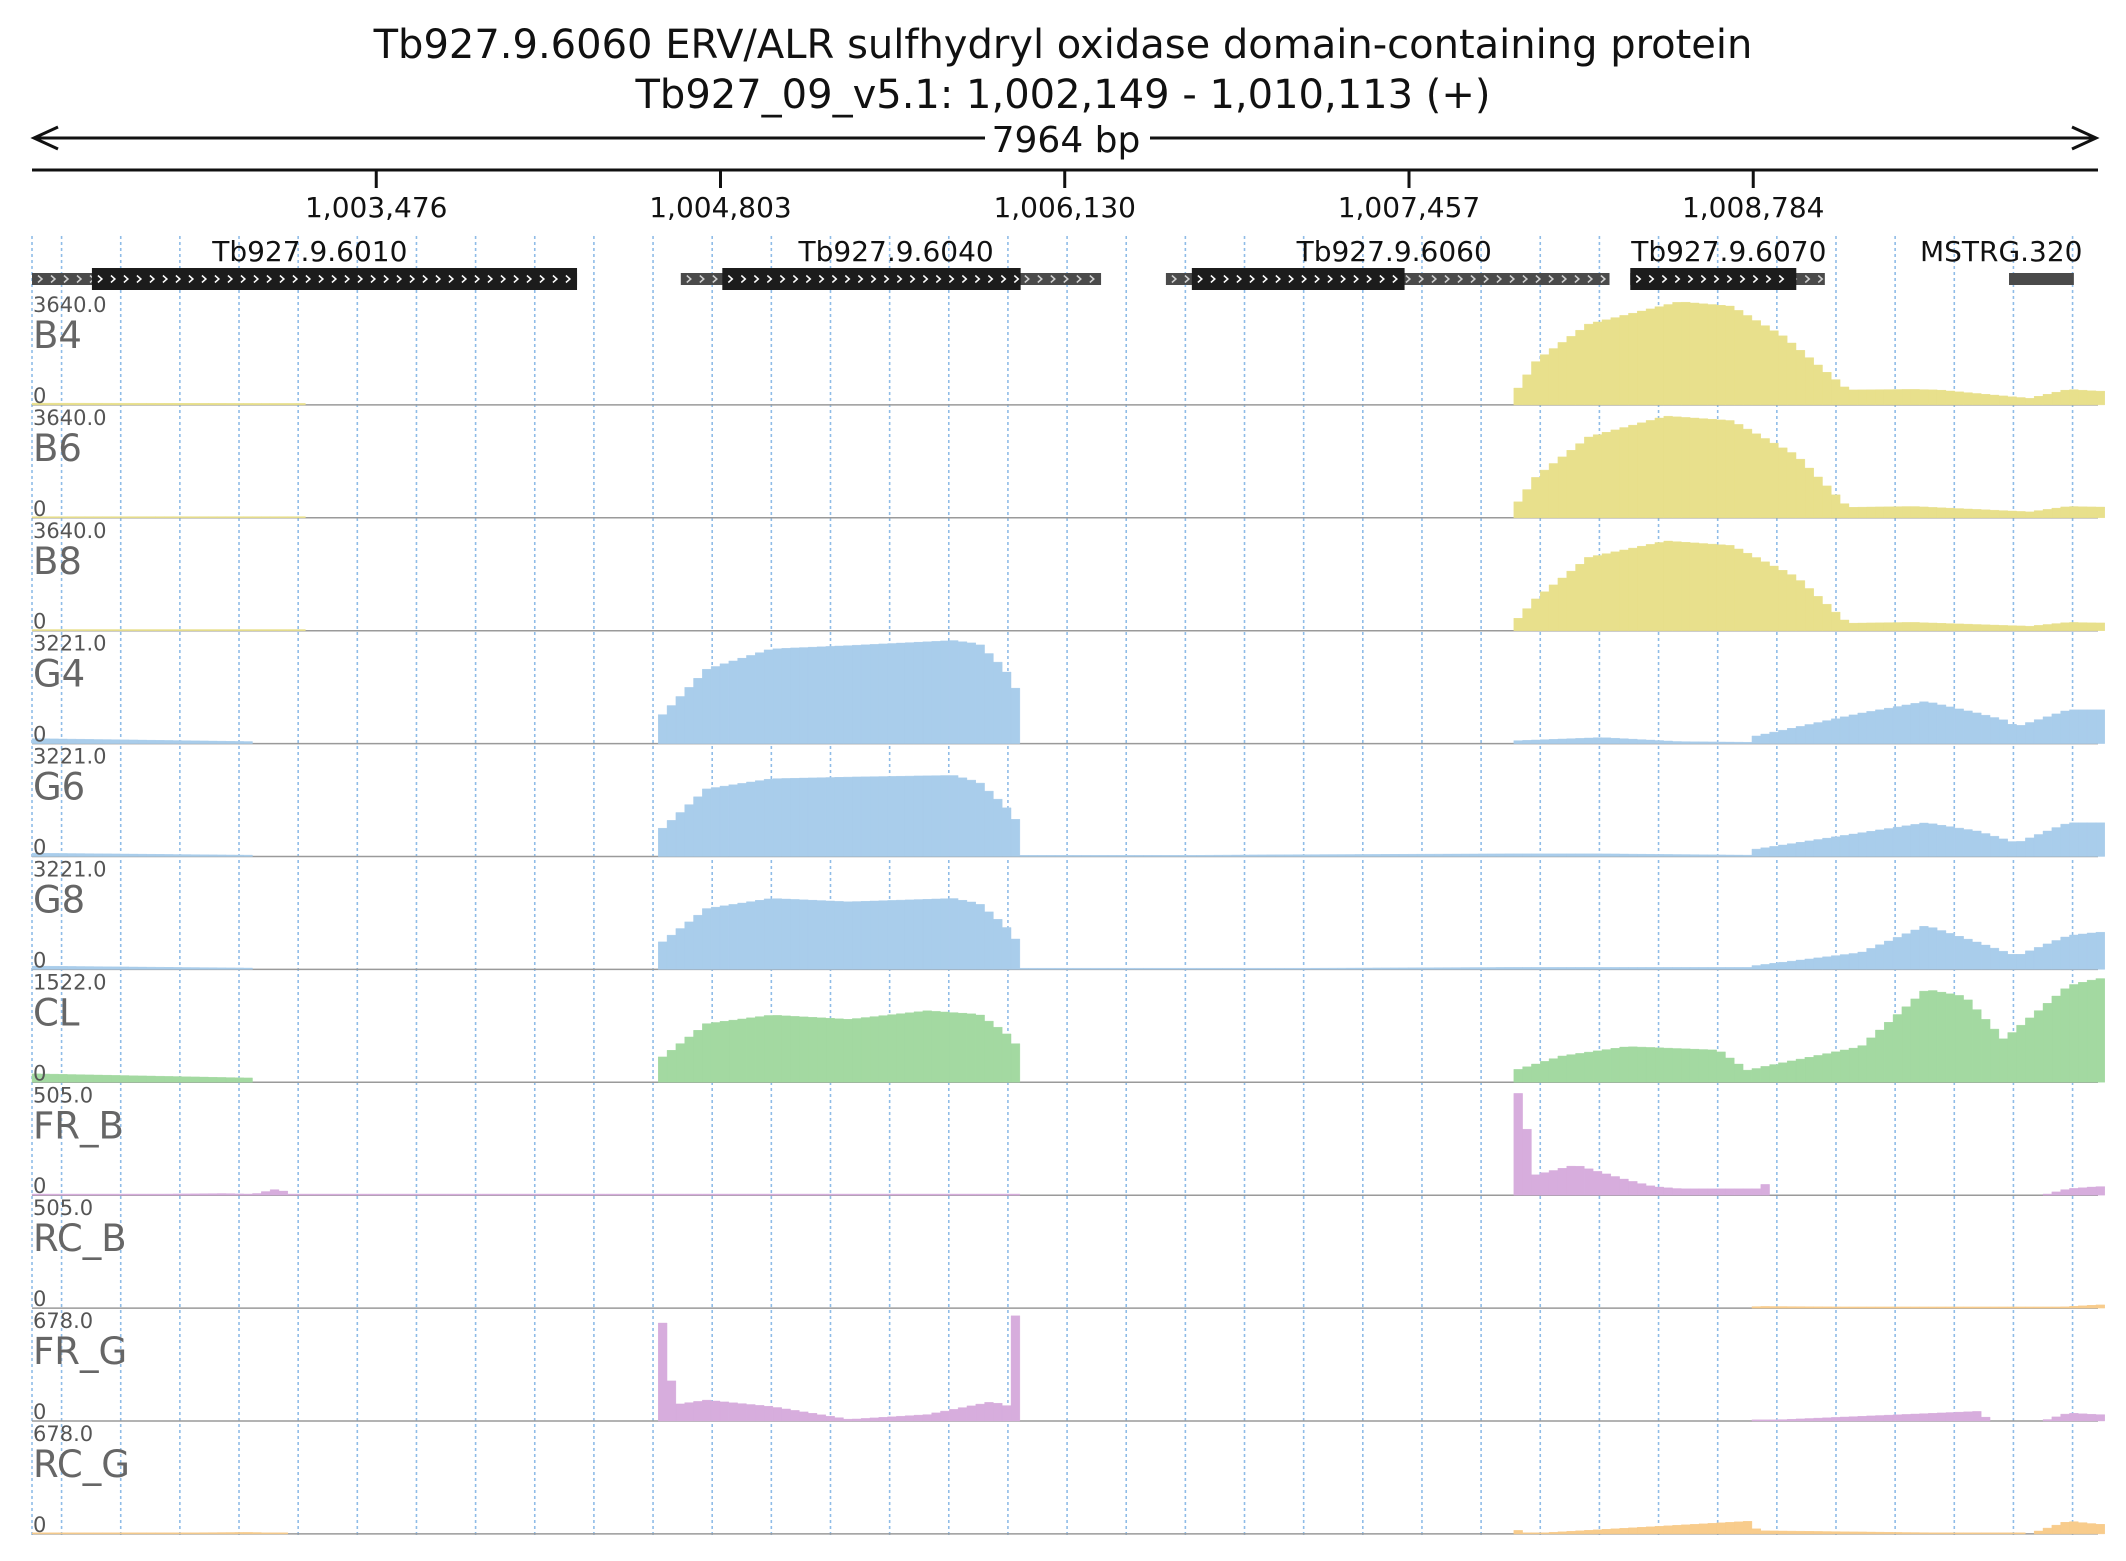  Describe the element at coordinates (1068, 1253) in the screenshot. I see `coverage-track-rc-b: 505.0RC_B 0` at that location.